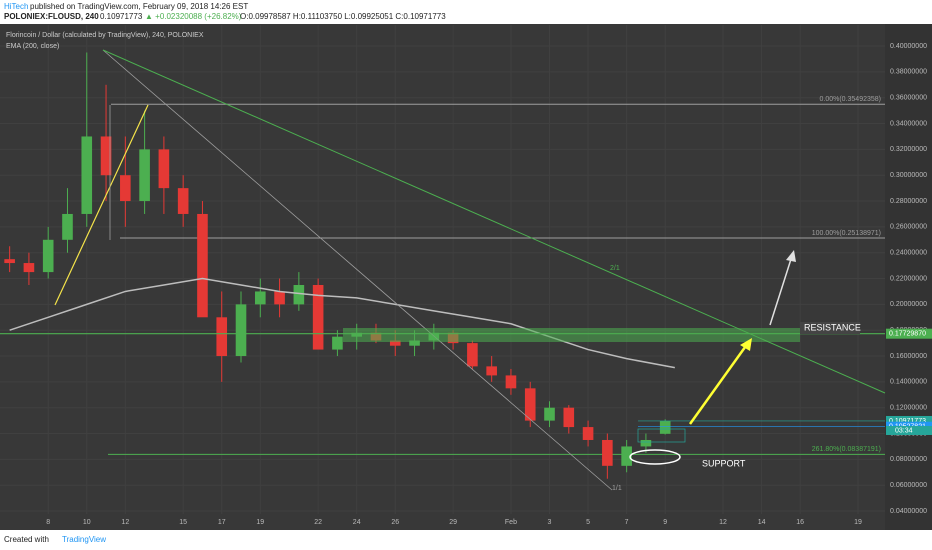  Describe the element at coordinates (908, 382) in the screenshot. I see `y-tick-label: 0.14000000` at that location.